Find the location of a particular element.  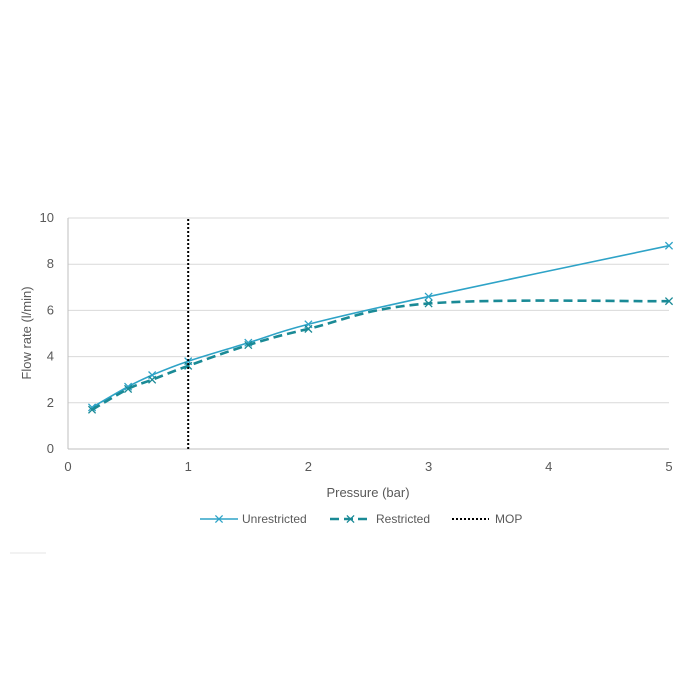

x-tick-label-2: 2 is located at coordinates (308, 466).